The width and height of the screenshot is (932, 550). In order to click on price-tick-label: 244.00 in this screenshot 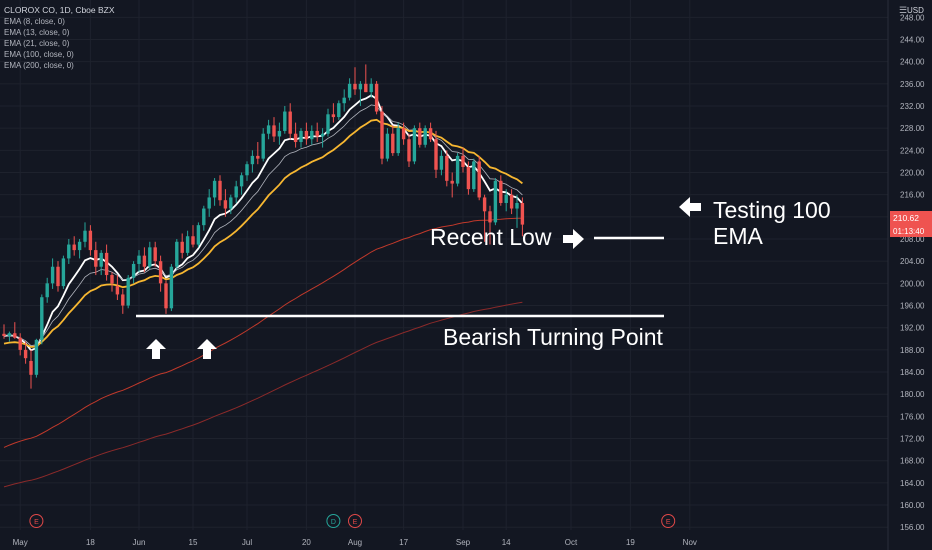, I will do `click(912, 39)`.